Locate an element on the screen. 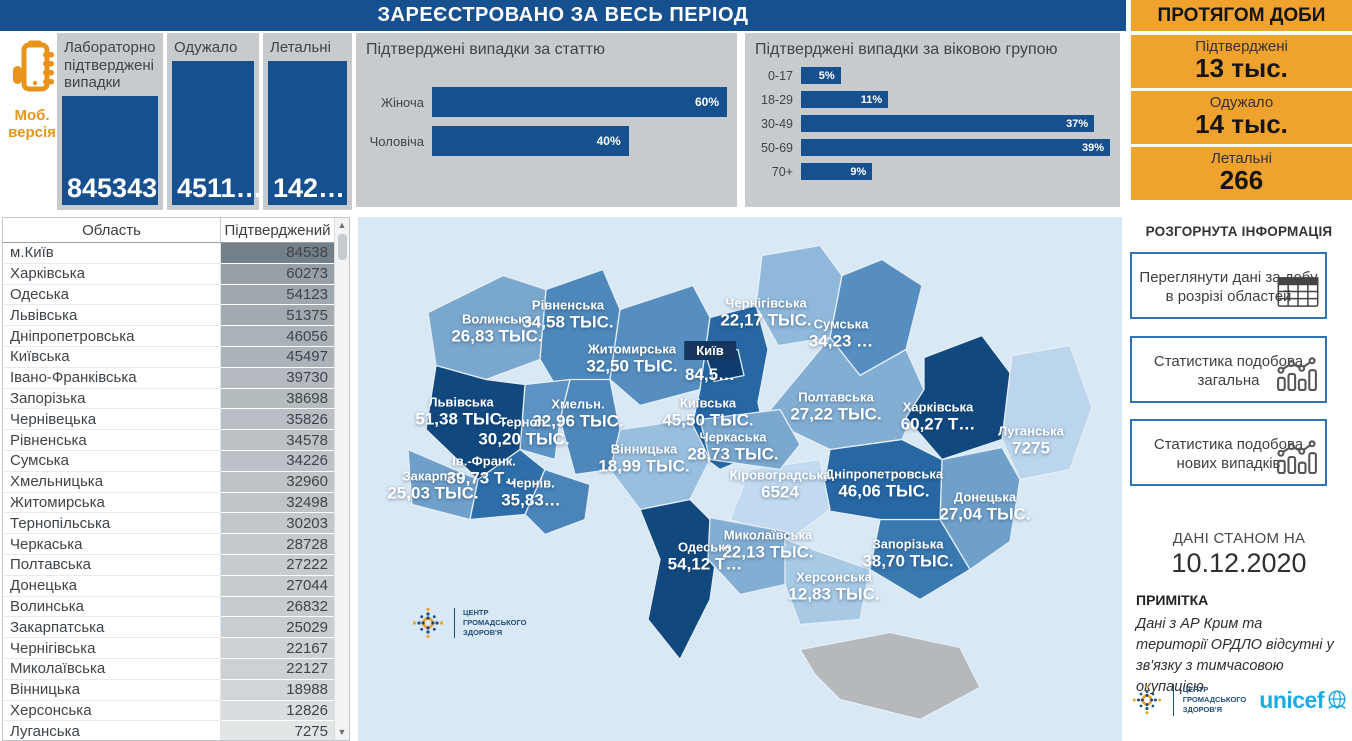 The image size is (1352, 741). region-chernivetska is located at coordinates (557, 502).